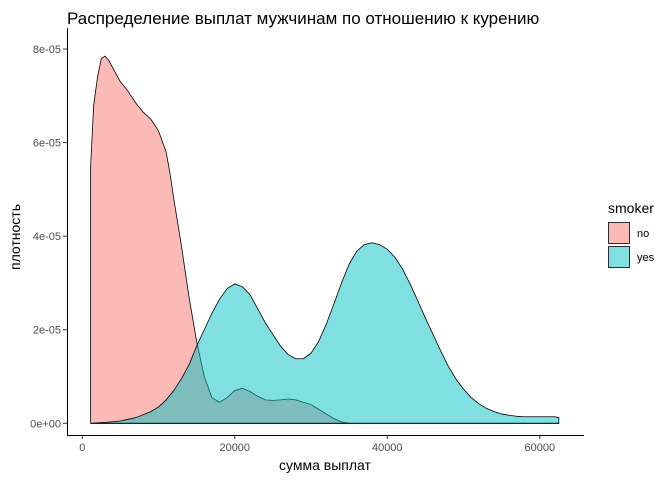 The image size is (672, 480). I want to click on y-tick-label: 2e-05, so click(47, 331).